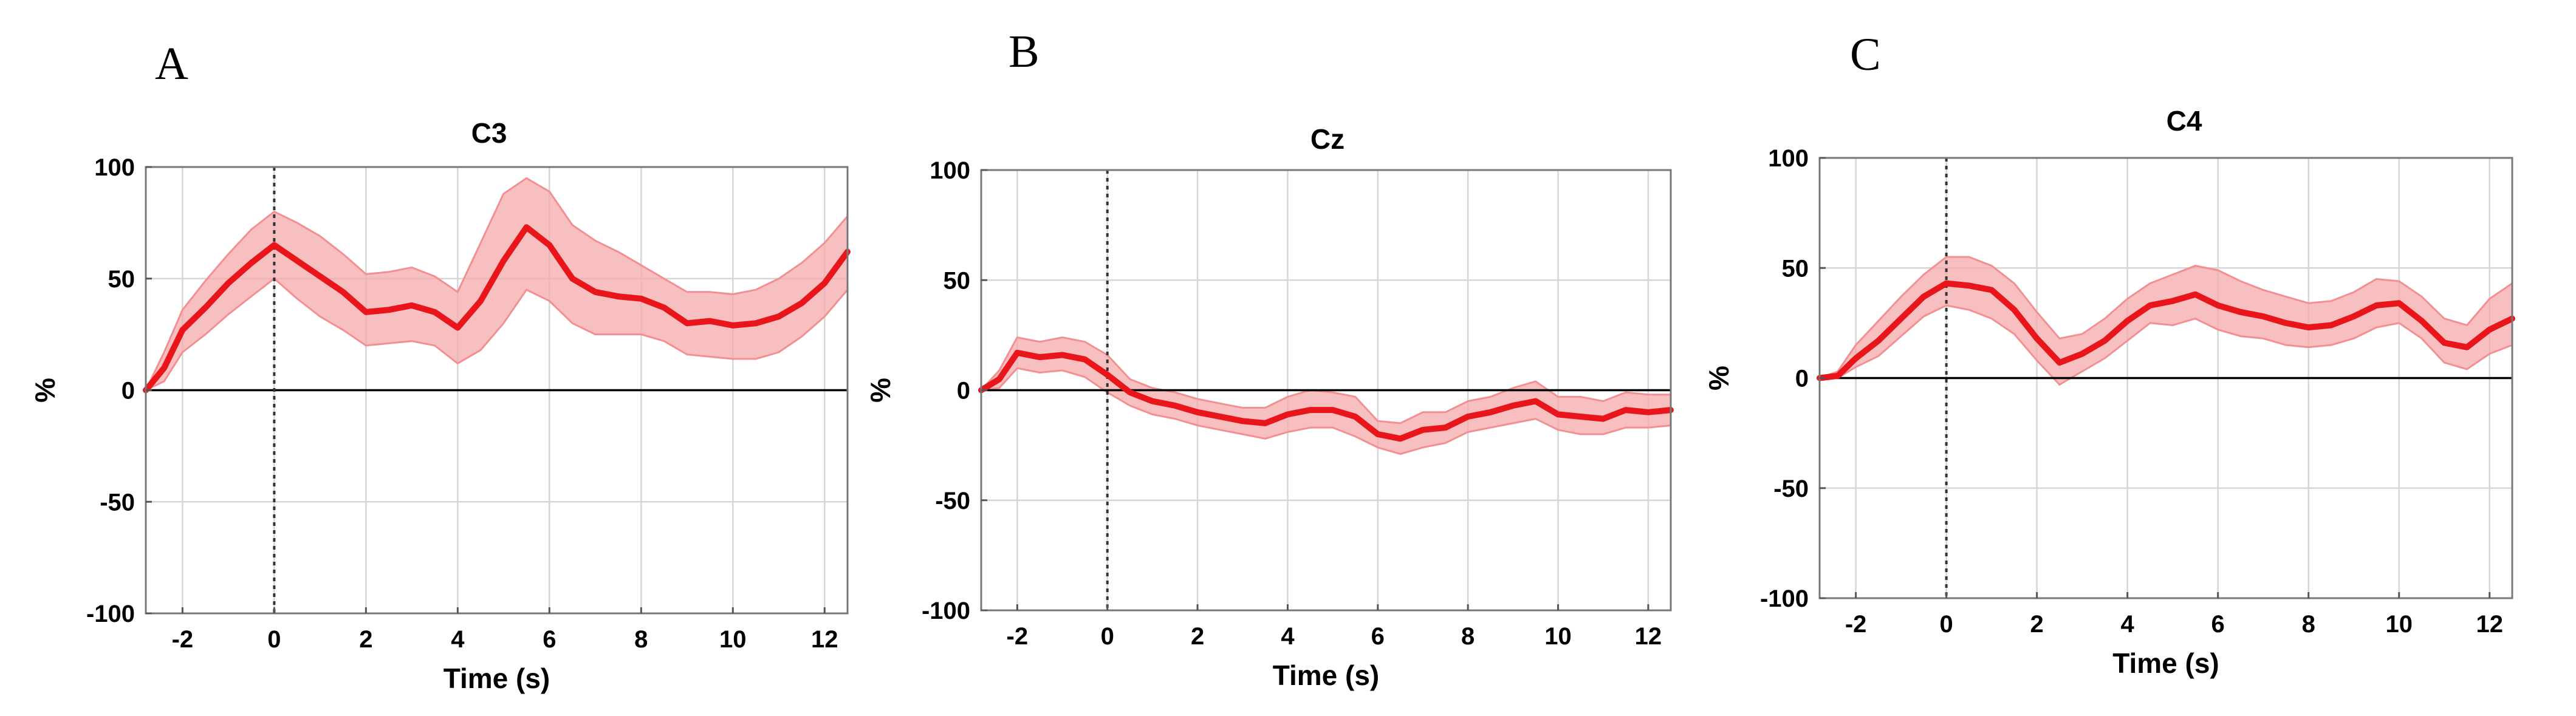  I want to click on chart-title: C3, so click(489, 133).